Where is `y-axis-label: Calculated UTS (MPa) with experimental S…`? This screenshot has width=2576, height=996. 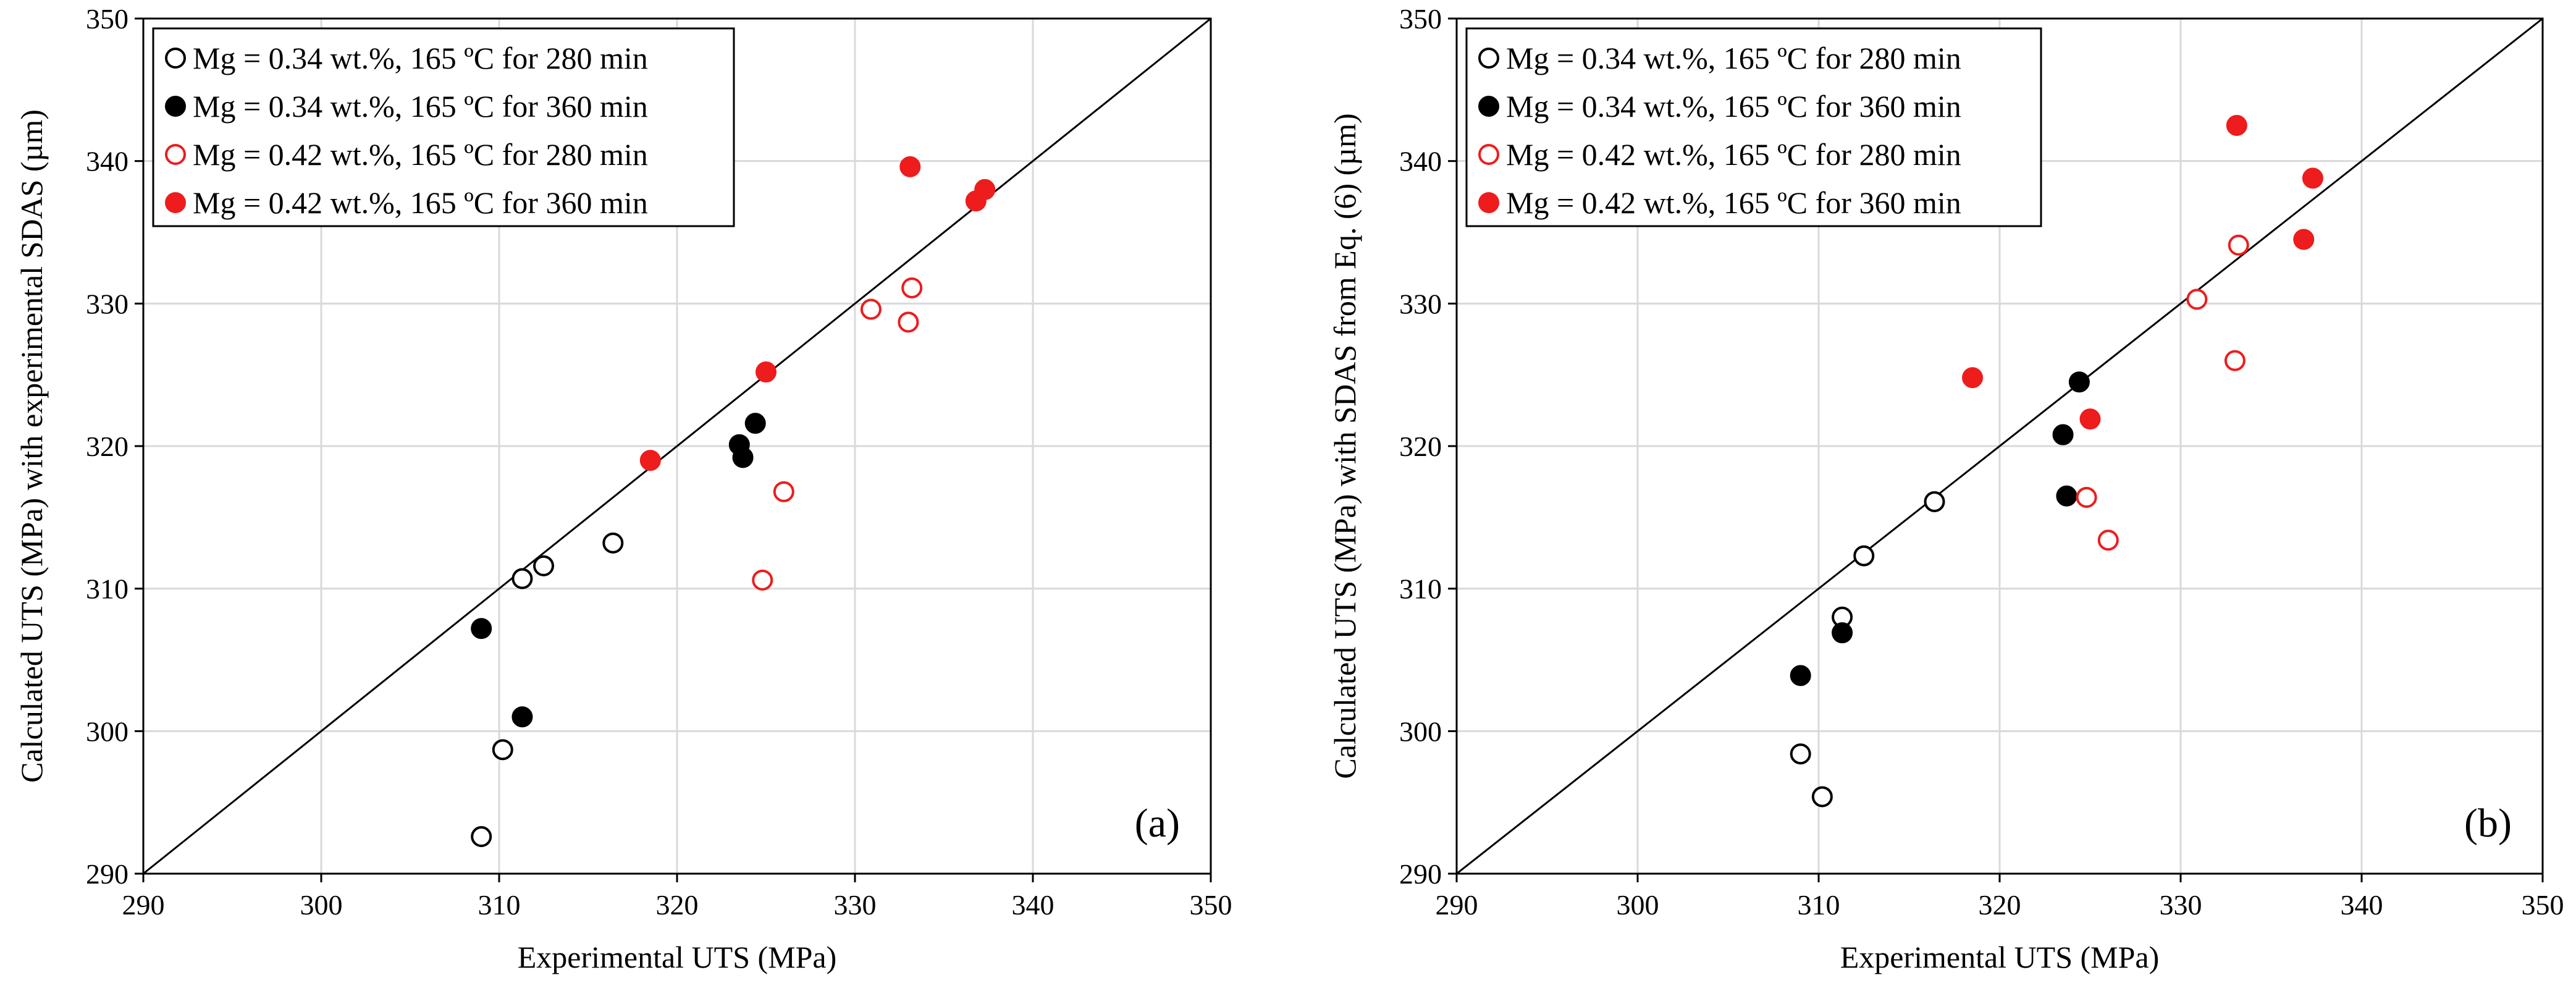
y-axis-label: Calculated UTS (MPa) with experimental S… is located at coordinates (31, 446).